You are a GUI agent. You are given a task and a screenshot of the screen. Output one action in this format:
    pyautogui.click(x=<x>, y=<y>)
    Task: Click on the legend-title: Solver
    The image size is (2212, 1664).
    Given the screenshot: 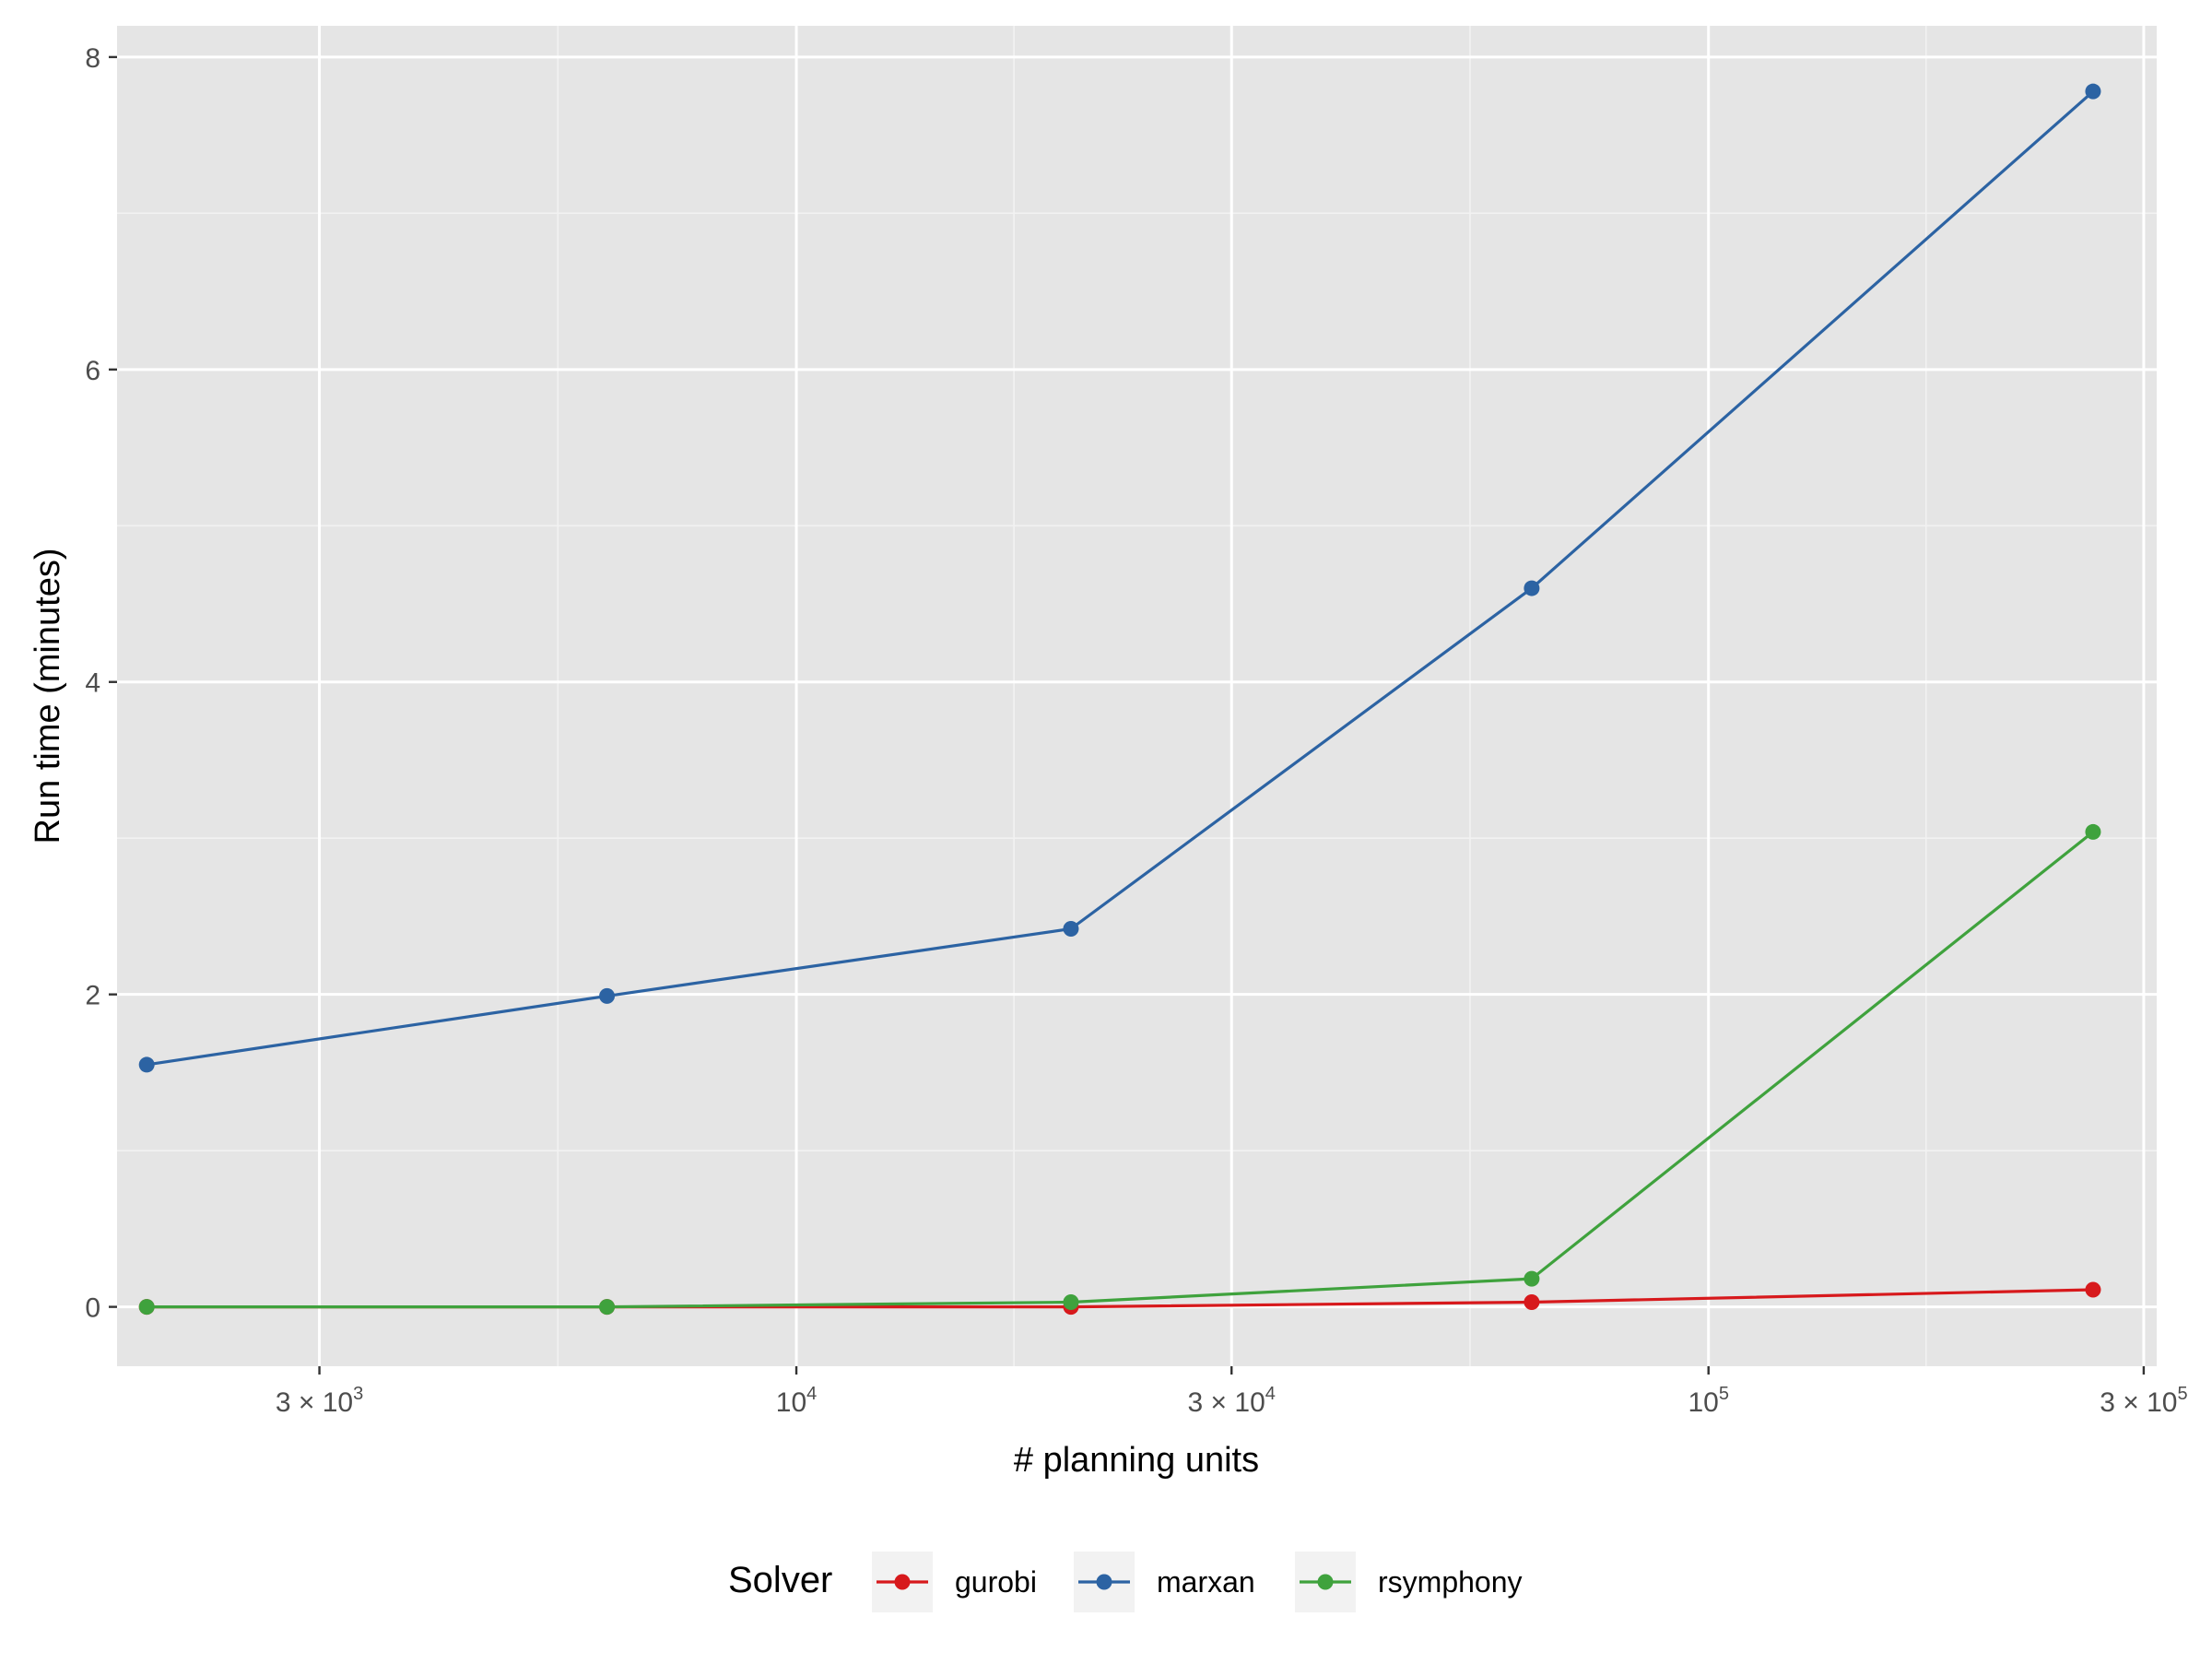 What is the action you would take?
    pyautogui.click(x=780, y=1580)
    